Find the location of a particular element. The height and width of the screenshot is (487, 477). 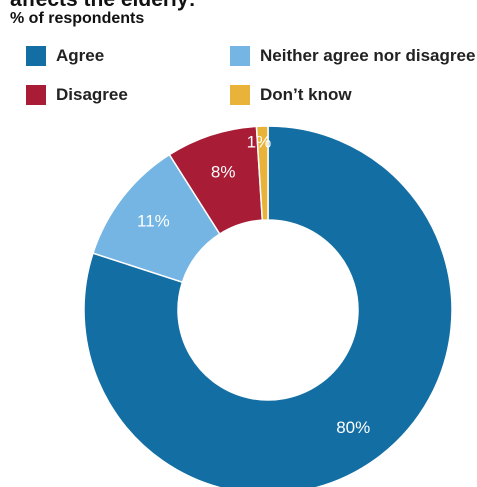

legend-label-dont-know: Don’t know is located at coordinates (306, 94).